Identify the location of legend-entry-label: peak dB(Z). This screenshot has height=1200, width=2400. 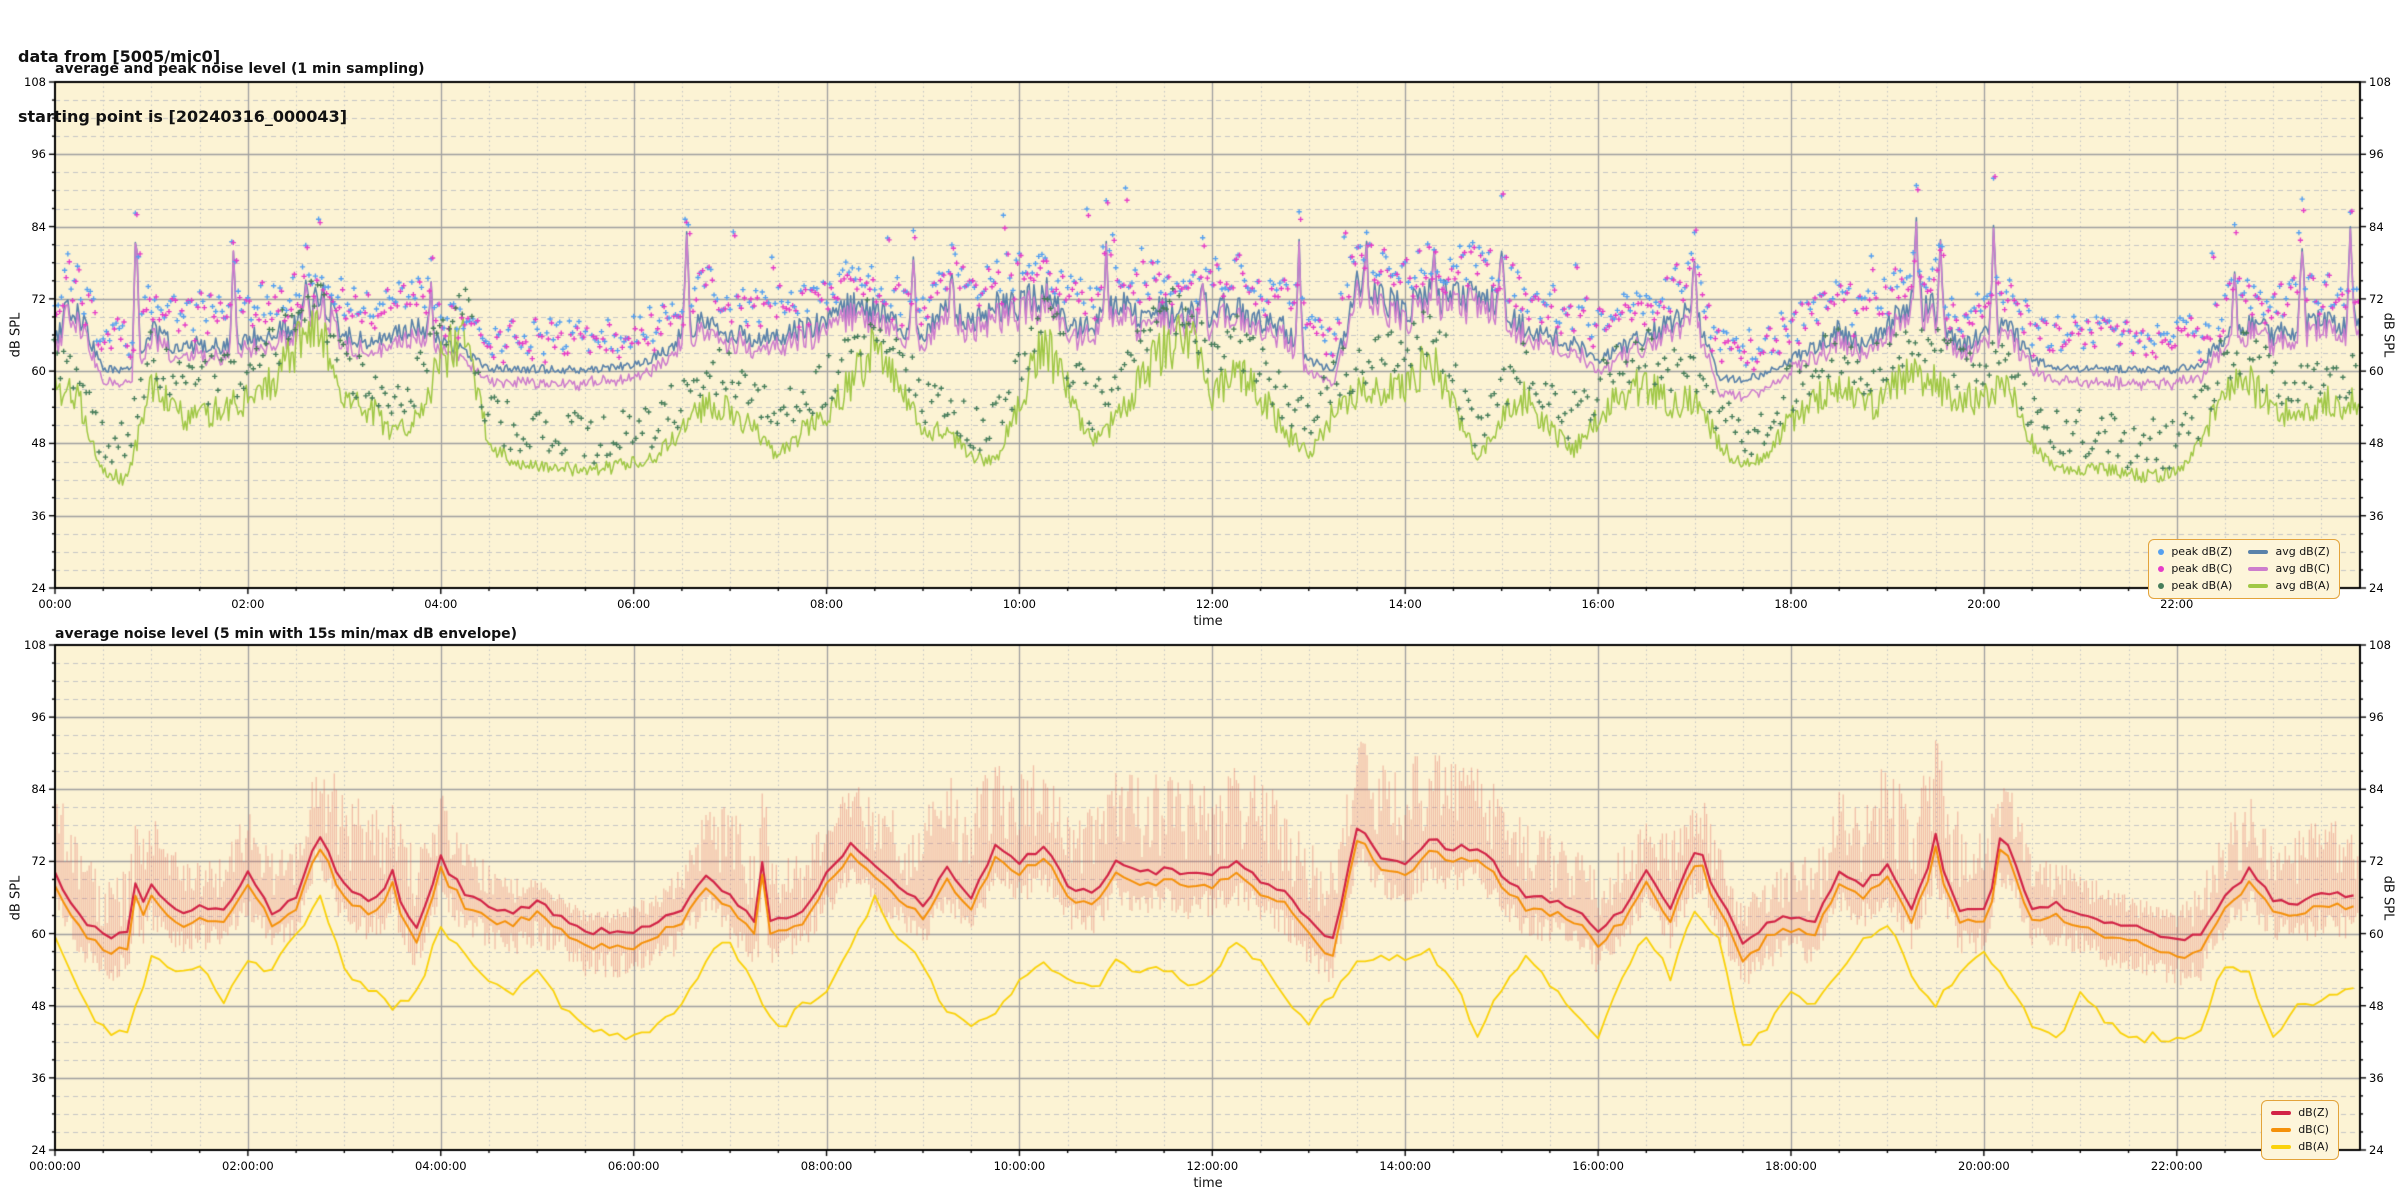
(2202, 551).